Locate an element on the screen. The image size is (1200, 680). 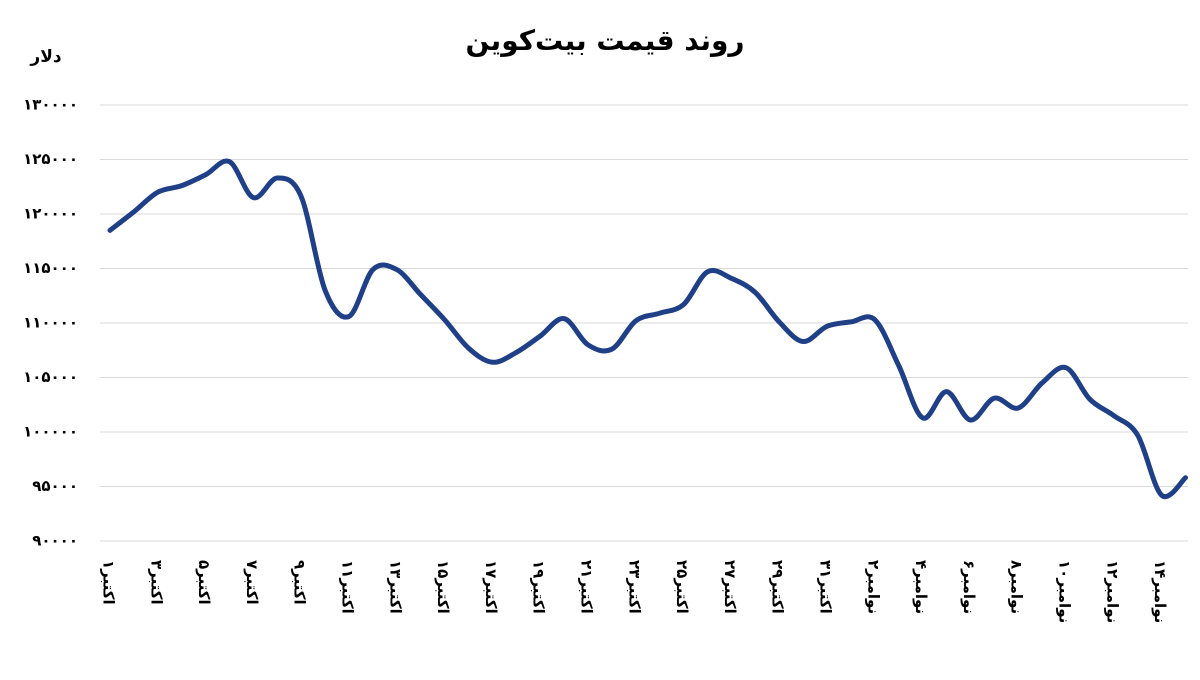
x-tick-label: ۱۷اکتبر is located at coordinates (491, 587).